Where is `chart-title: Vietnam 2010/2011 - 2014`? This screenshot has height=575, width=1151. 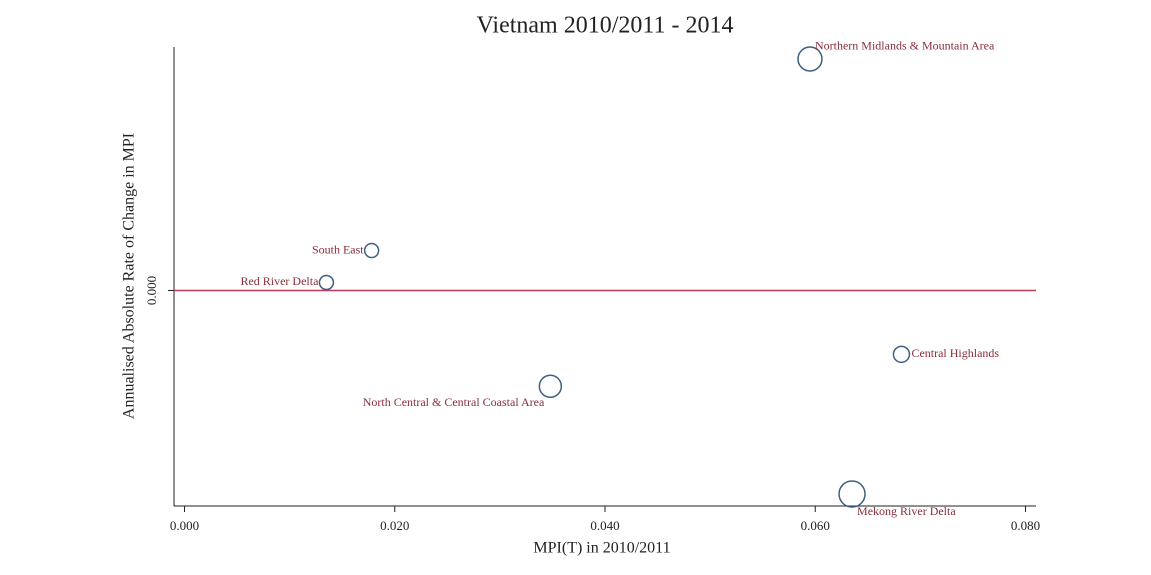
chart-title: Vietnam 2010/2011 - 2014 is located at coordinates (605, 26).